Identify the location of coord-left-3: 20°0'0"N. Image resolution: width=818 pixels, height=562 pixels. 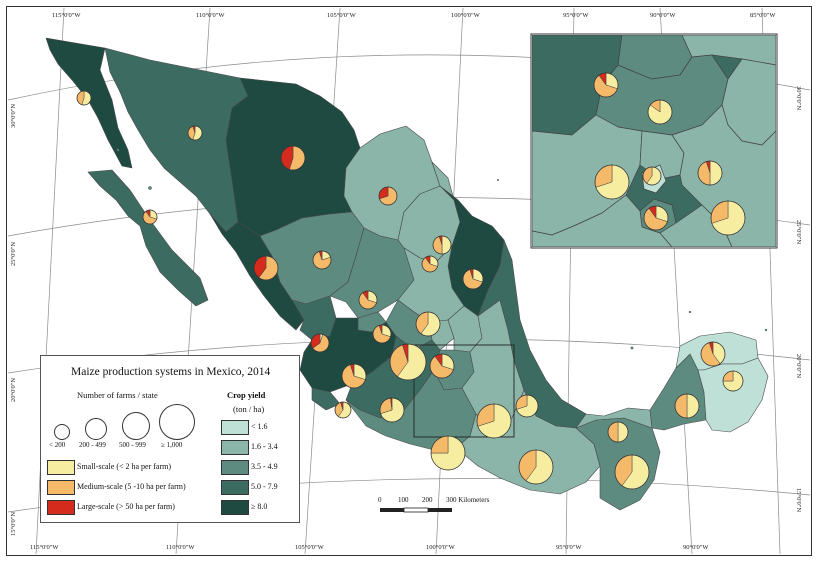
(13, 389).